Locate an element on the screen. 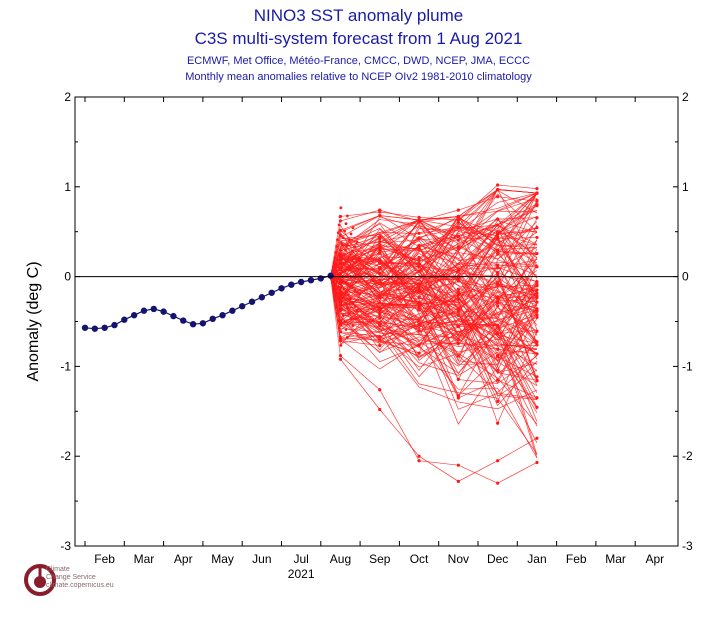 This screenshot has height=624, width=717. forecast-members is located at coordinates (434, 334).